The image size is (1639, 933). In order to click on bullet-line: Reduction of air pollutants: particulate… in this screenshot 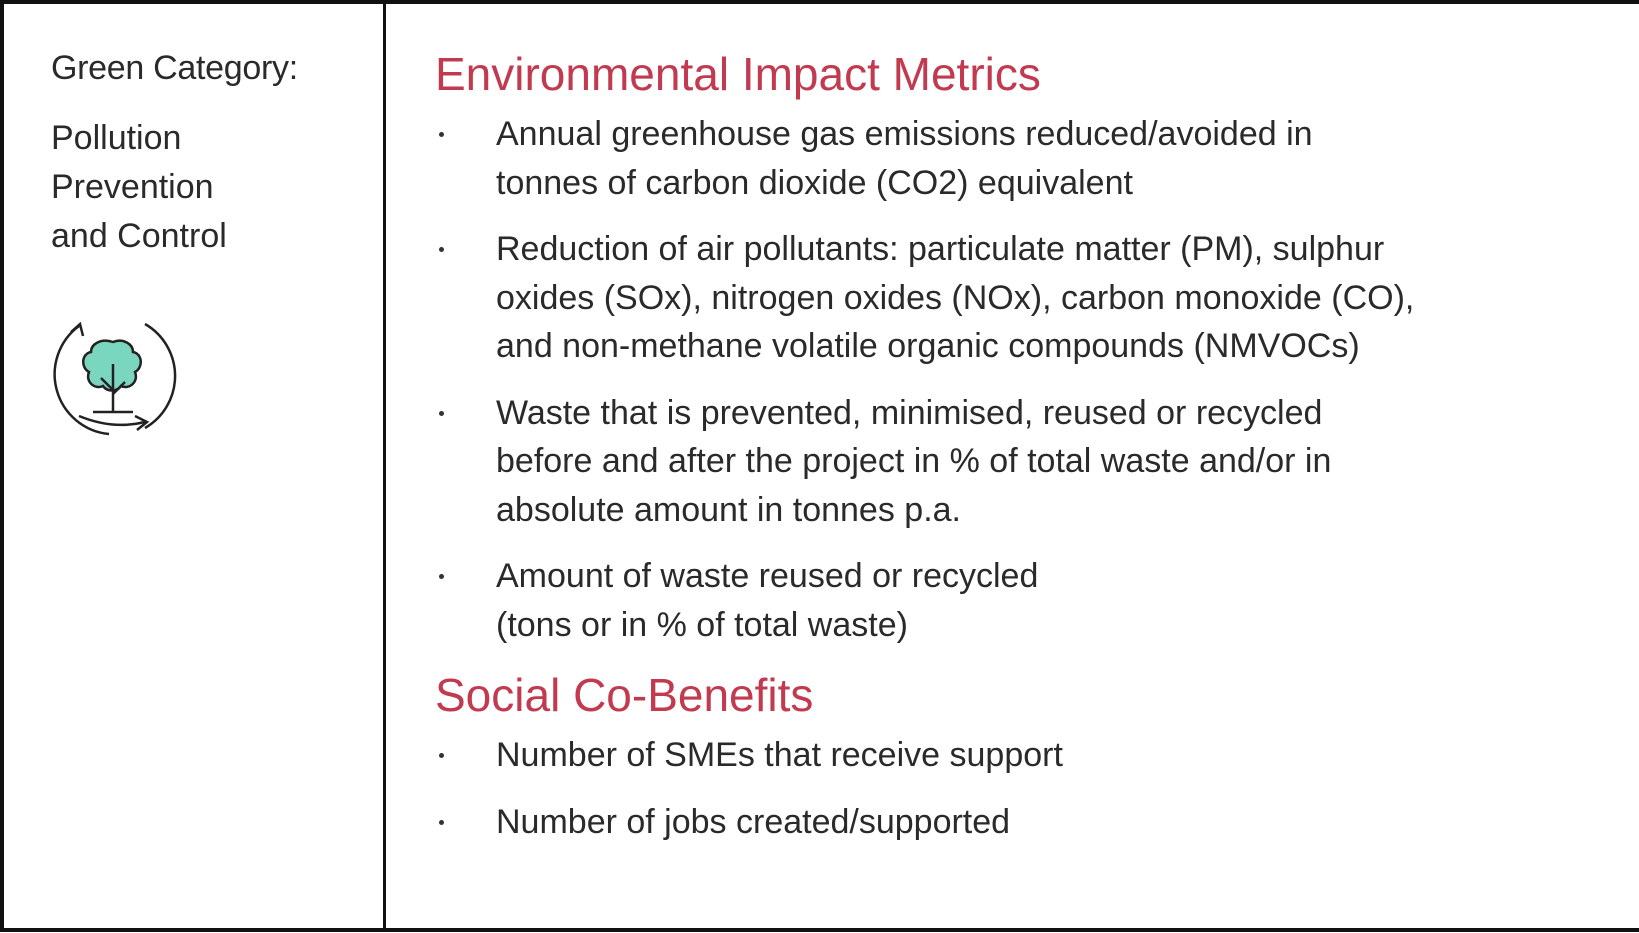, I will do `click(940, 249)`.